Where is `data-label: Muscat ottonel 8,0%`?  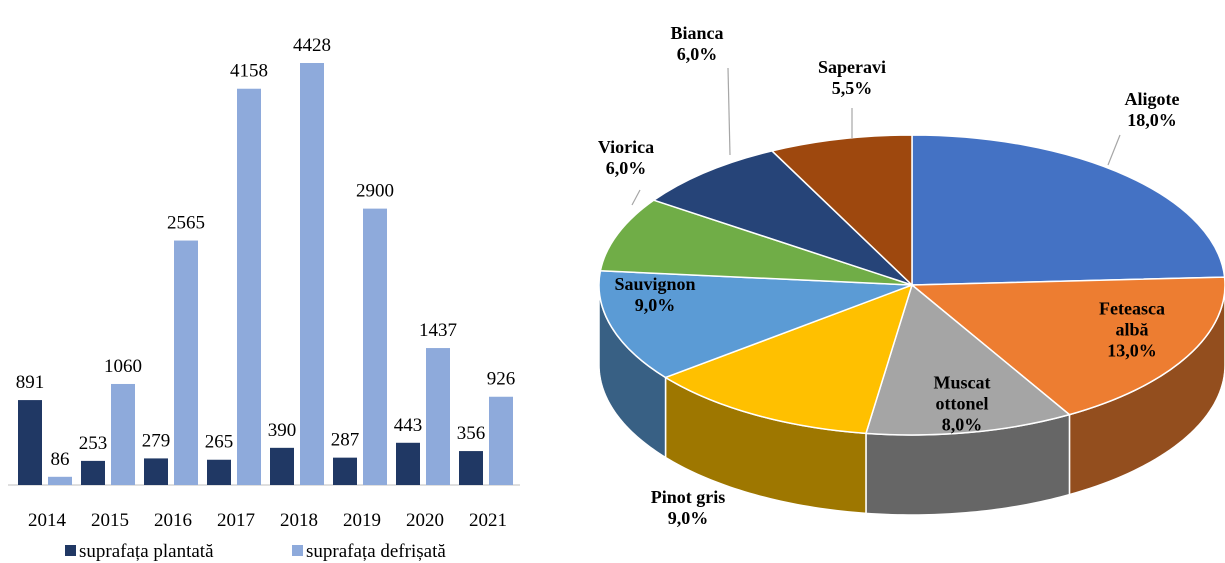 data-label: Muscat ottonel 8,0% is located at coordinates (962, 404).